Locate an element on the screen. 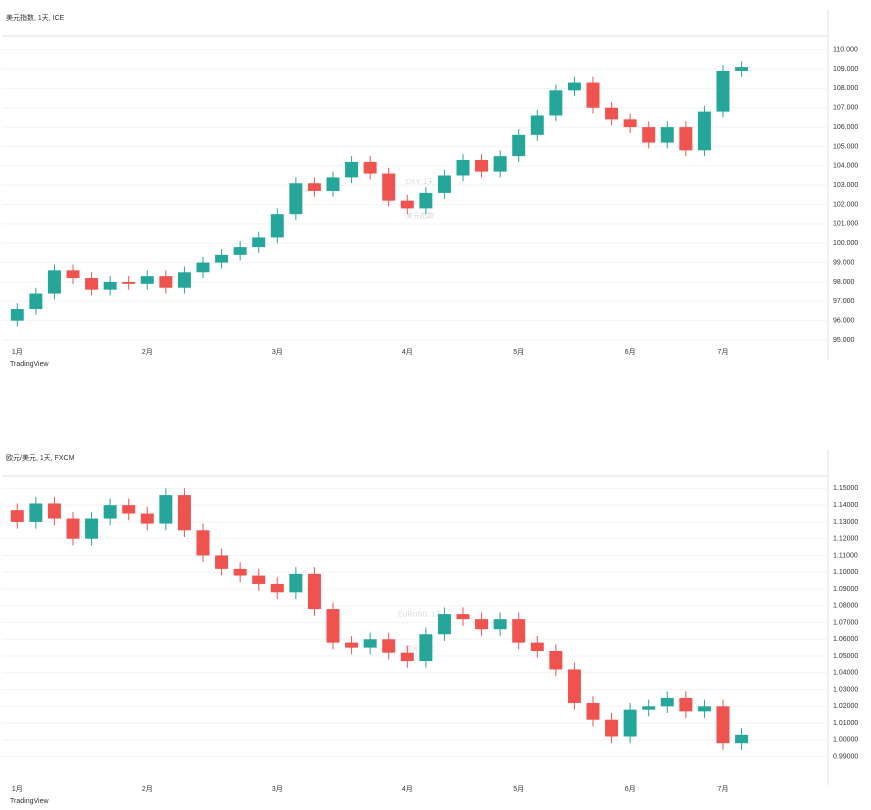  y-tick-label: 1.06000 is located at coordinates (845, 639).